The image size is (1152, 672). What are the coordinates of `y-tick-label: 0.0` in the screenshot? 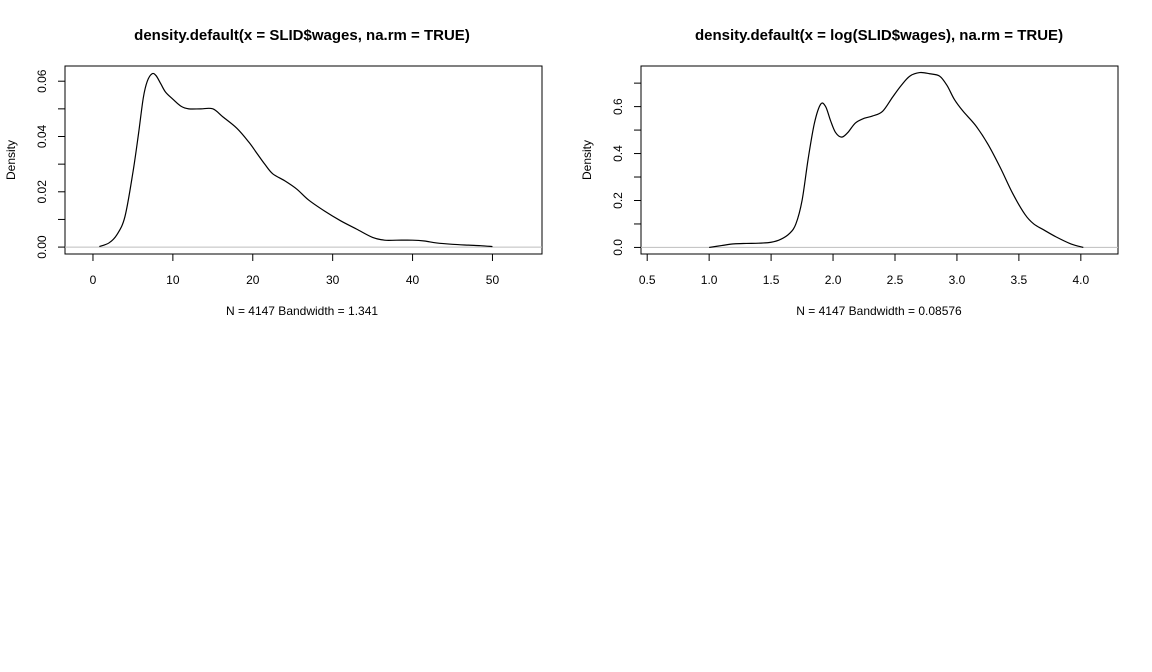 It's located at (618, 247).